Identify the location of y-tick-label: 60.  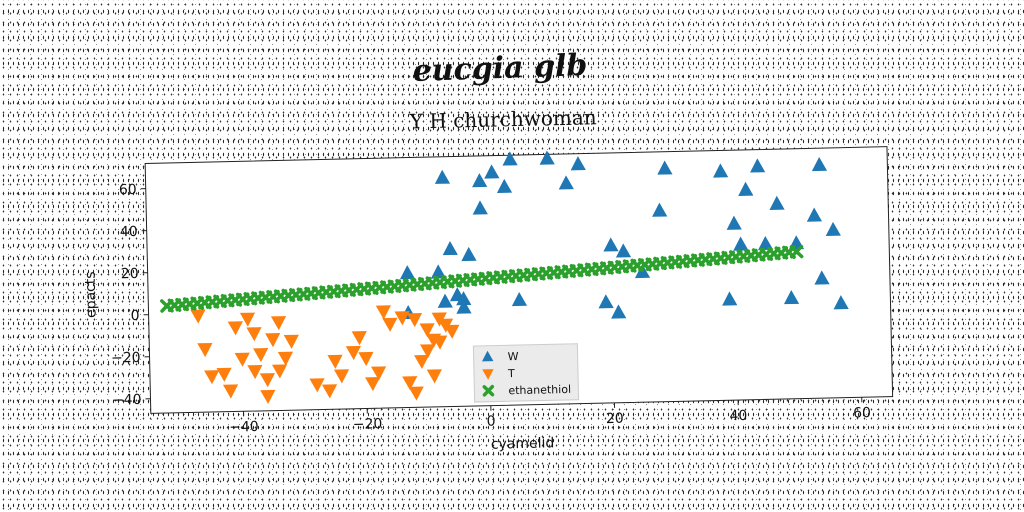
(128, 190).